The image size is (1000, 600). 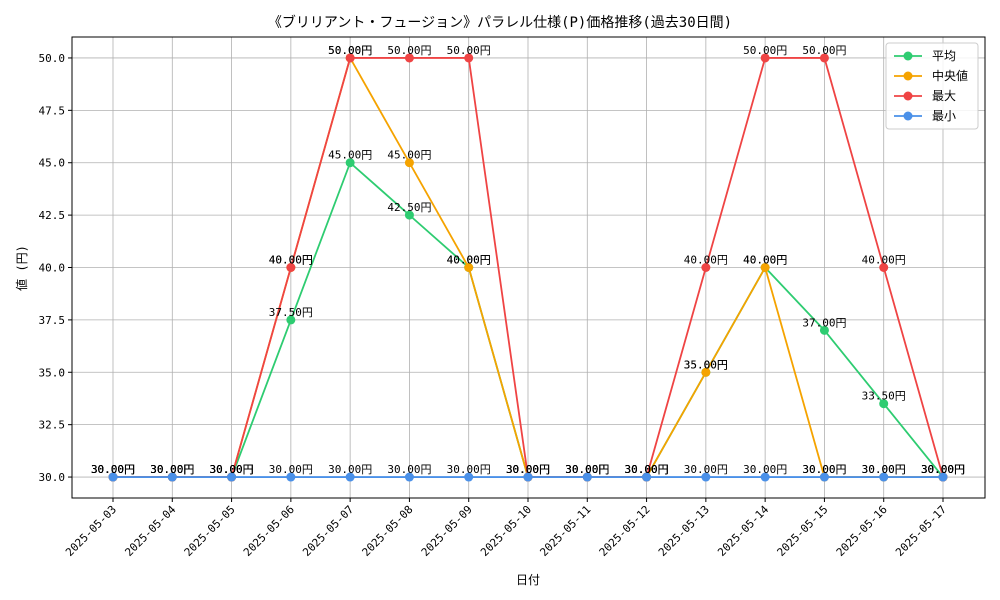 I want to click on x-tick-label: 2025-05-06, so click(x=269, y=531).